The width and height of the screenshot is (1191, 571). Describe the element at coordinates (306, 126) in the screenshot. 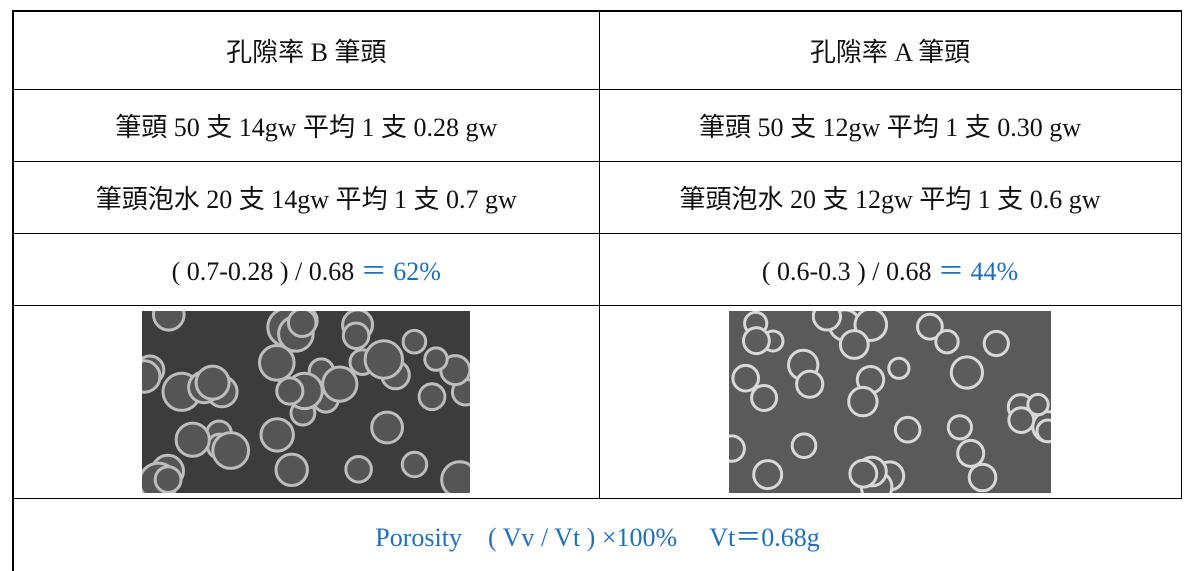

I see `cell: 筆頭 50 支 14gw 平均 1 支 0.28 gw` at that location.